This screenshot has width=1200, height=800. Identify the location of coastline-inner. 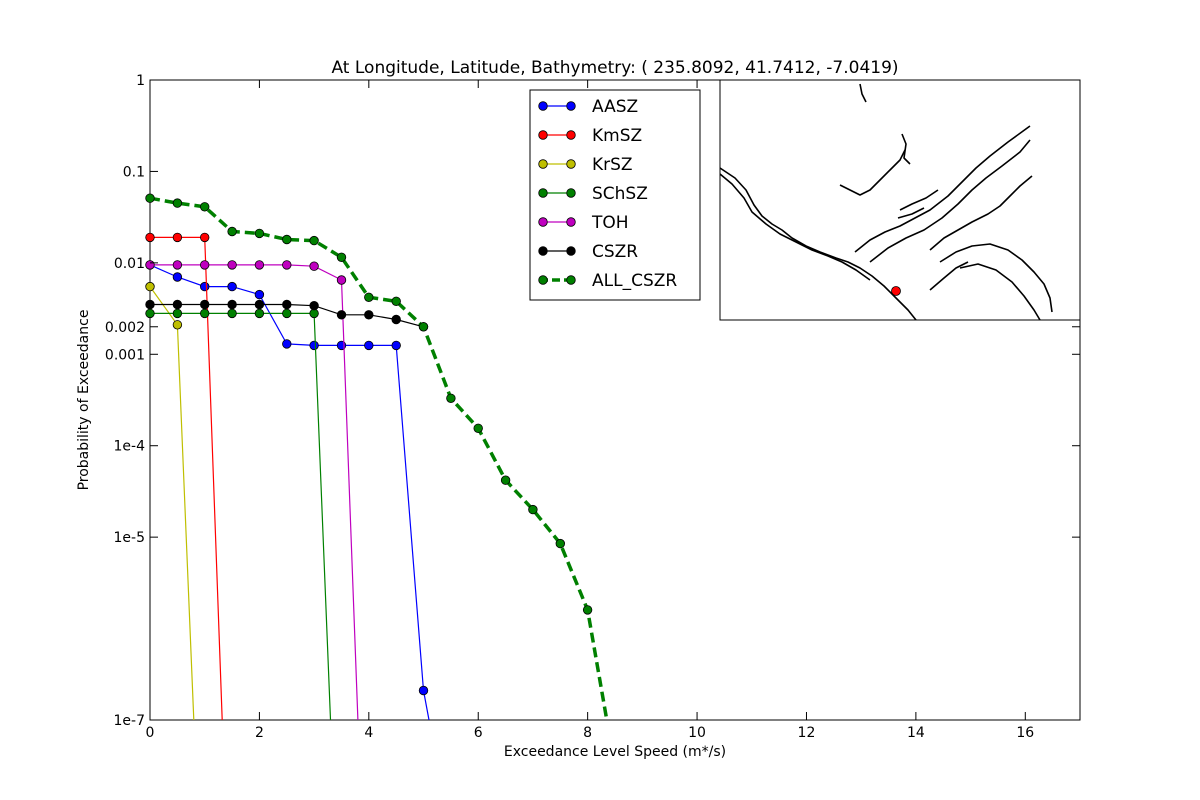
(795, 227).